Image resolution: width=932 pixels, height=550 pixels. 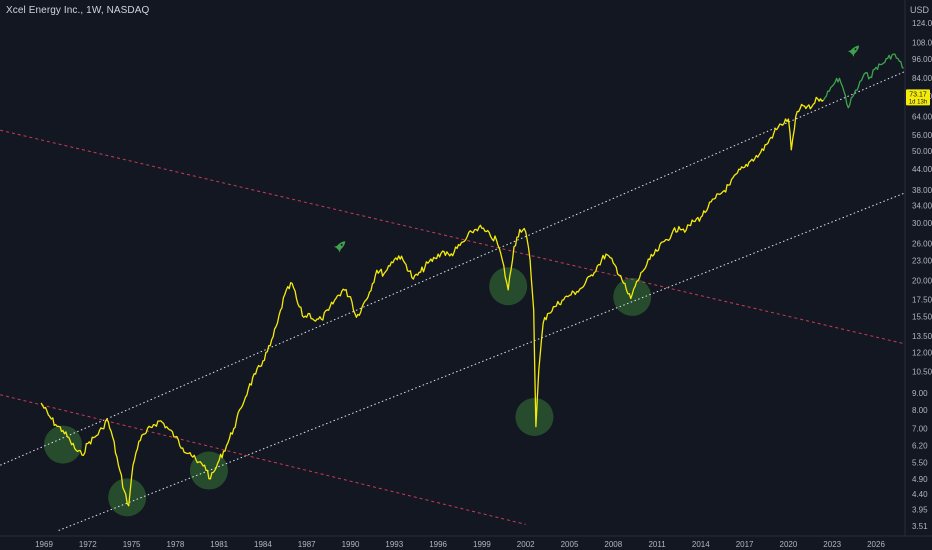 I want to click on y-axis-tick-label: 4.40, so click(x=920, y=494).